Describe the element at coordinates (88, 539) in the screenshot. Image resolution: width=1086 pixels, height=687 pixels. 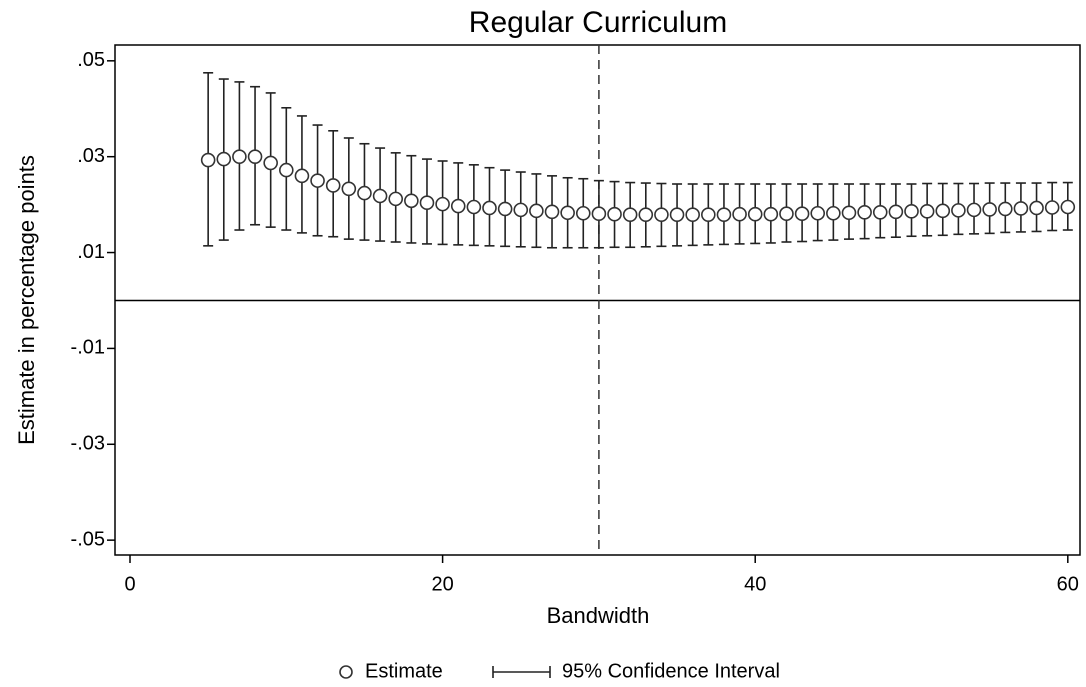
I see `y-tick-label: -.05` at that location.